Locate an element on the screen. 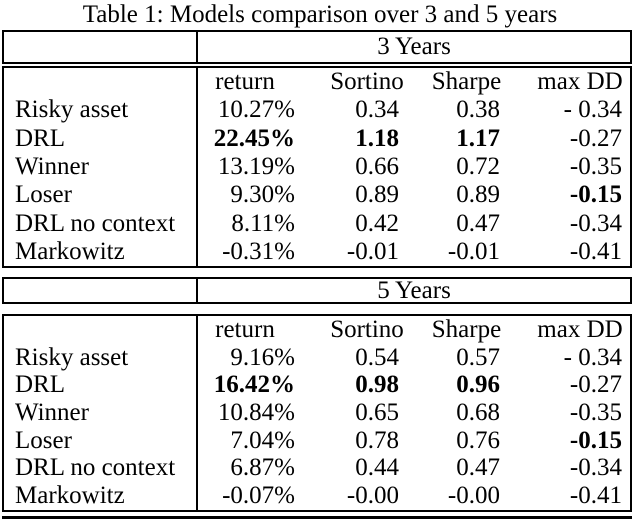 This screenshot has height=521, width=640. cell-return: 10.84% is located at coordinates (256, 412).